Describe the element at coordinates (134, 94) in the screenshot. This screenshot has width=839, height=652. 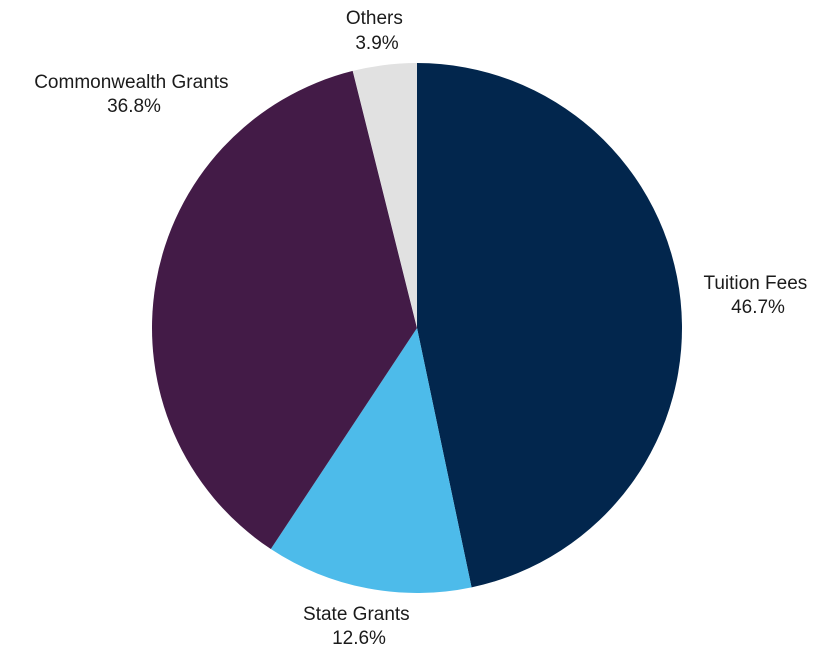
I see `slice-label-commonwealth-grants: Commonwealth Grants 36.8%` at that location.